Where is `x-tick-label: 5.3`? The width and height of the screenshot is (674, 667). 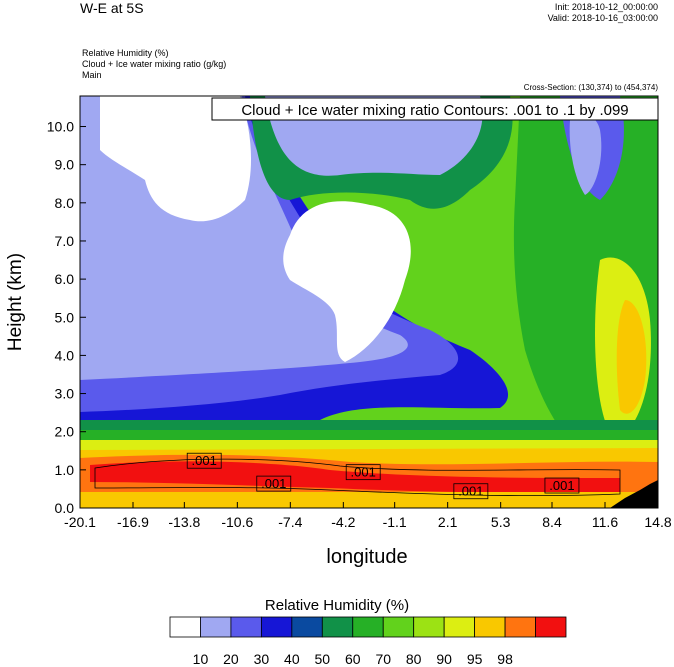 x-tick-label: 5.3 is located at coordinates (501, 522).